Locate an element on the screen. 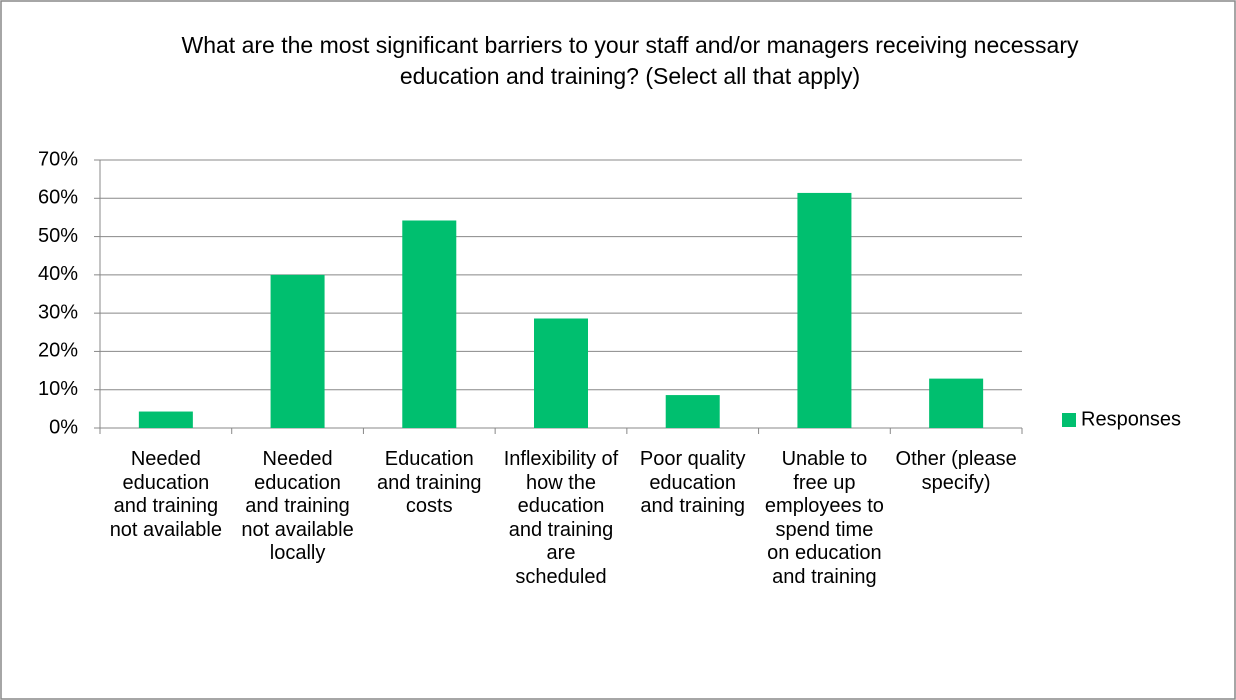 This screenshot has height=700, width=1236. x-tick-label: Poor quality education and training is located at coordinates (692, 482).